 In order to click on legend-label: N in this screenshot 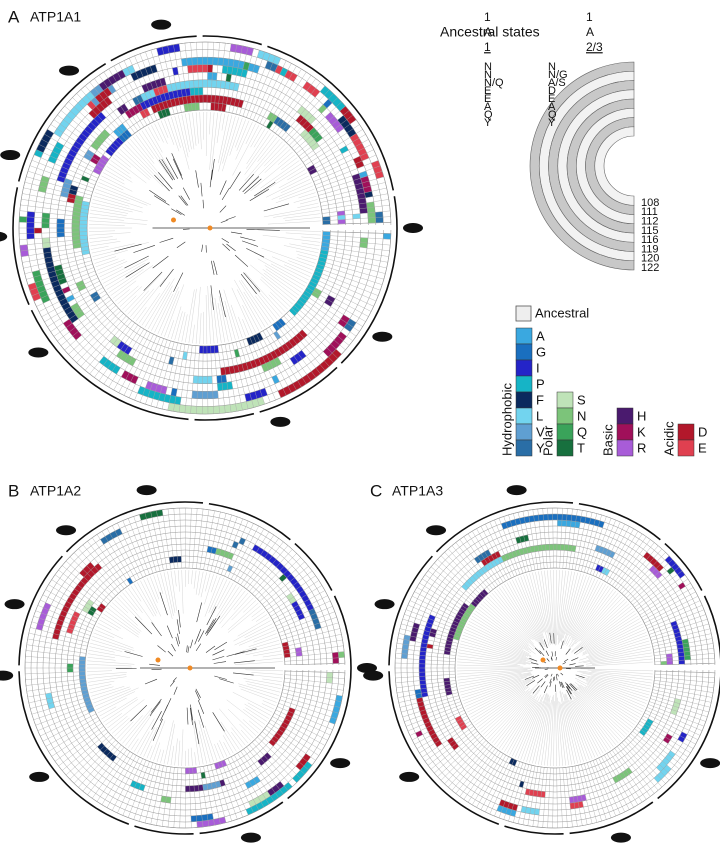, I will do `click(581, 415)`.